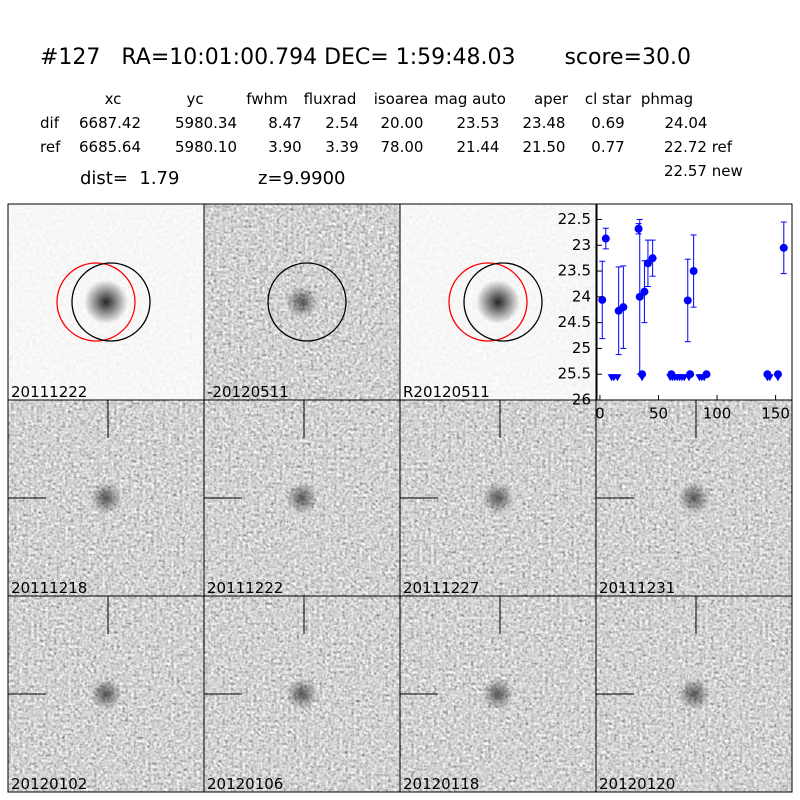 Image resolution: width=800 pixels, height=800 pixels. I want to click on y-tick-label: 25, so click(581, 348).